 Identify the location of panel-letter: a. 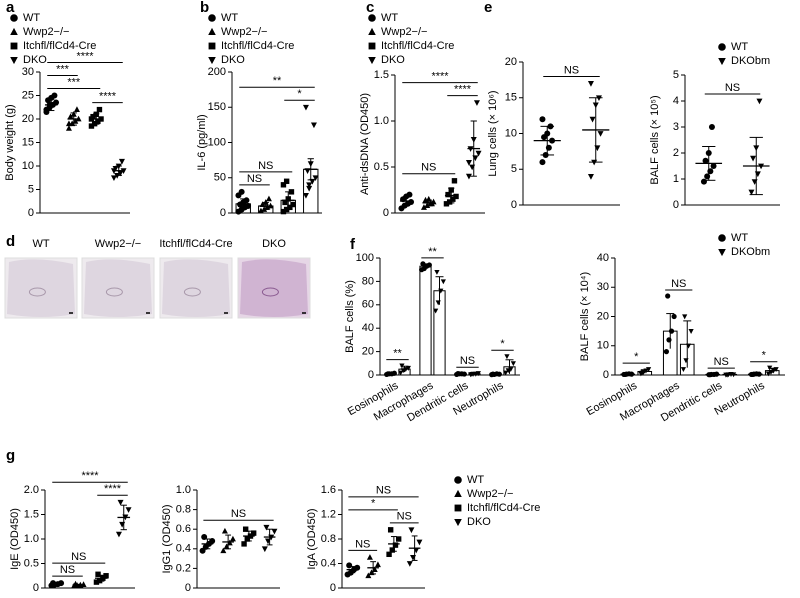
(10, 8).